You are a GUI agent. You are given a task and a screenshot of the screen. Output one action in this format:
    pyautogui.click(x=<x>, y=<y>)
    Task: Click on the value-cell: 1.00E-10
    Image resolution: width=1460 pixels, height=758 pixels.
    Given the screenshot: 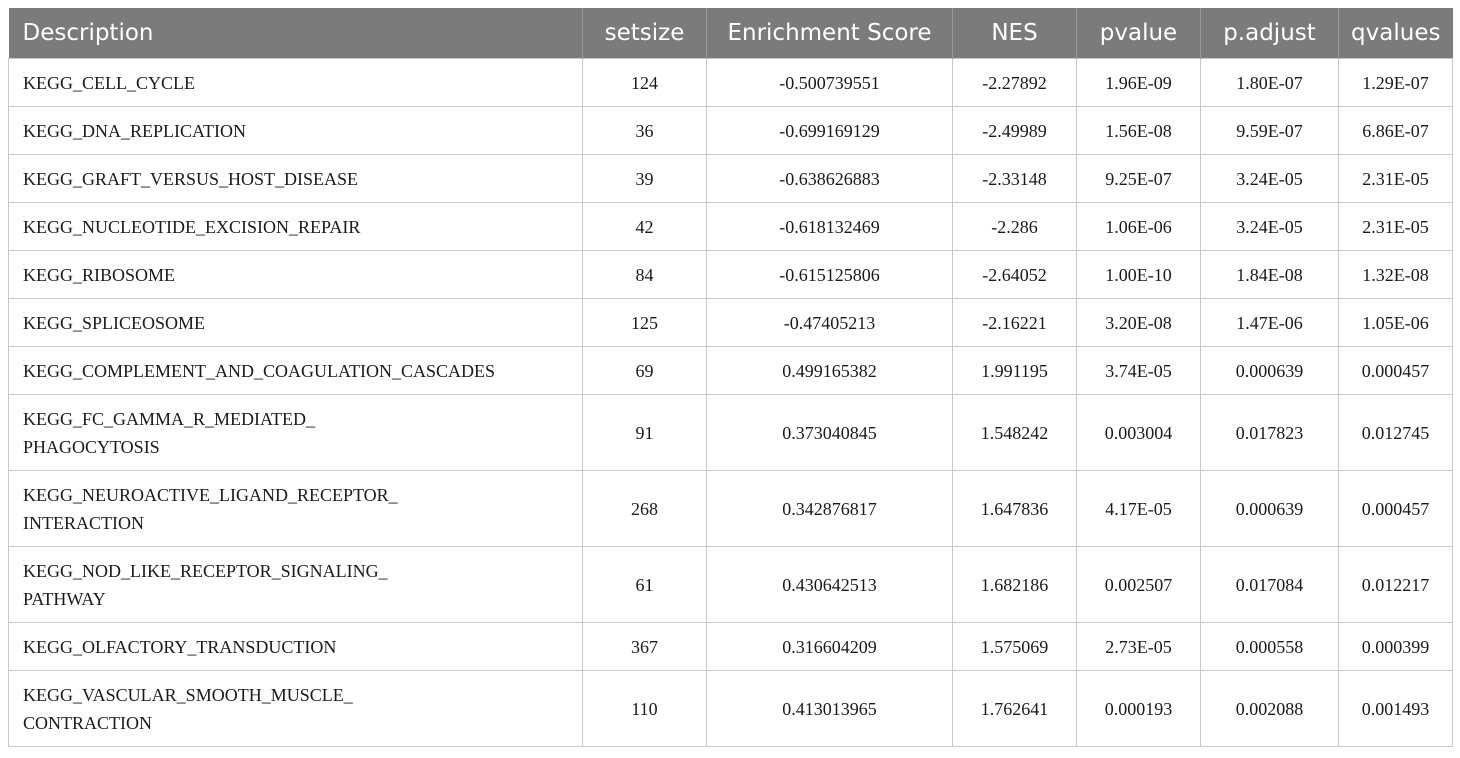 What is the action you would take?
    pyautogui.click(x=1138, y=274)
    